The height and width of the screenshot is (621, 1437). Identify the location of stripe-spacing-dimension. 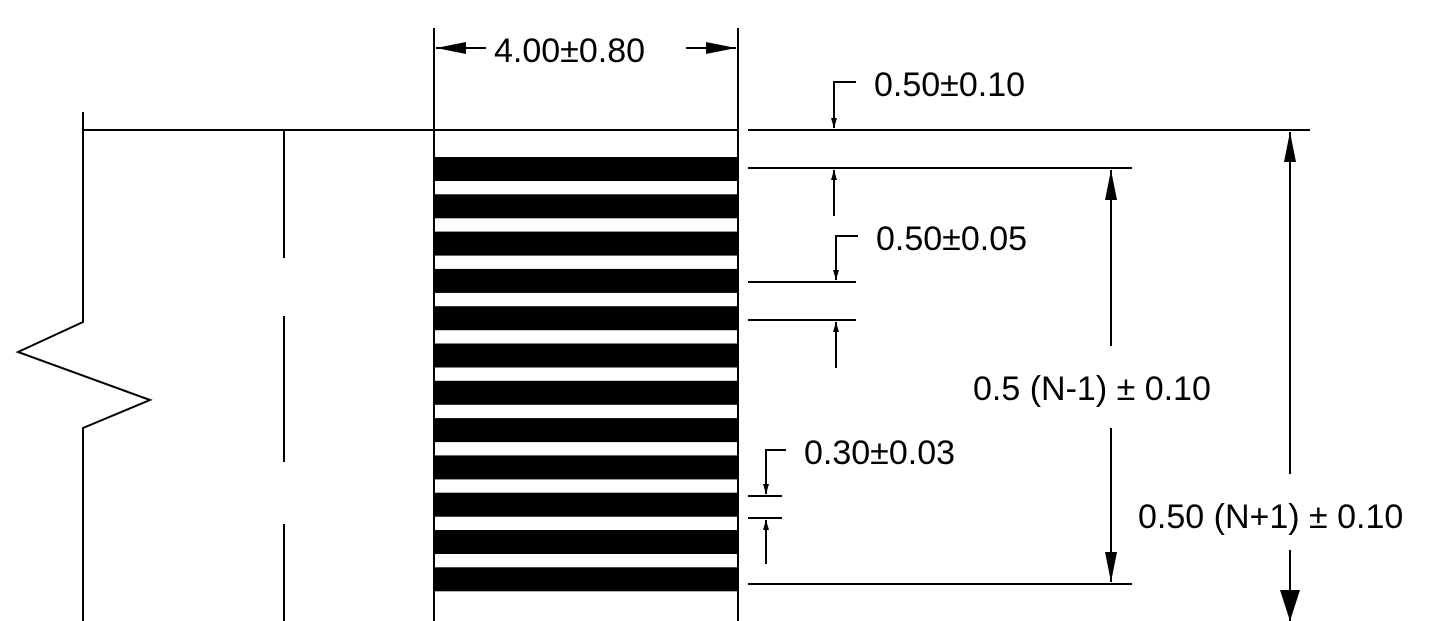
(803, 301).